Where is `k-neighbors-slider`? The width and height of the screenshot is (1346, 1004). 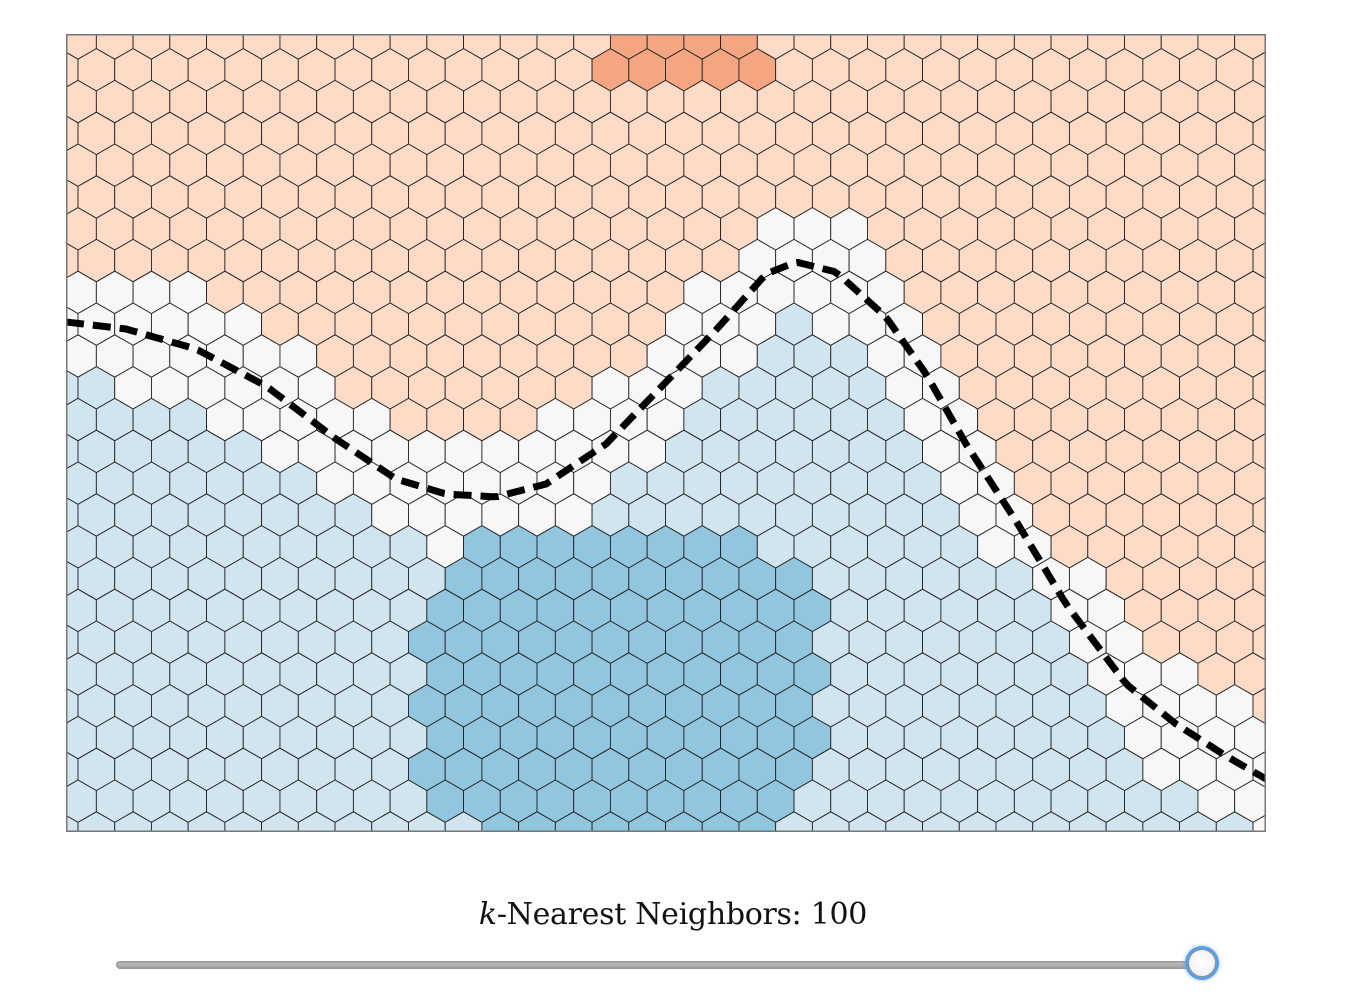
k-neighbors-slider is located at coordinates (668, 965).